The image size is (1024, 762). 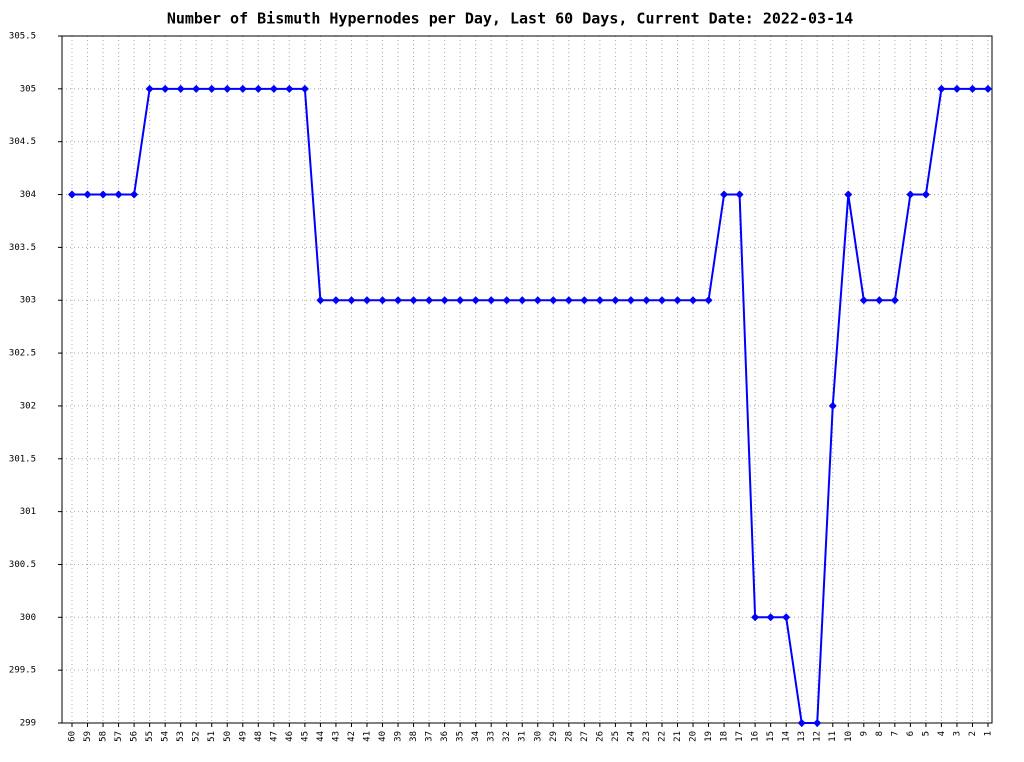 What do you see at coordinates (911, 733) in the screenshot?
I see `x-tick-label: 6` at bounding box center [911, 733].